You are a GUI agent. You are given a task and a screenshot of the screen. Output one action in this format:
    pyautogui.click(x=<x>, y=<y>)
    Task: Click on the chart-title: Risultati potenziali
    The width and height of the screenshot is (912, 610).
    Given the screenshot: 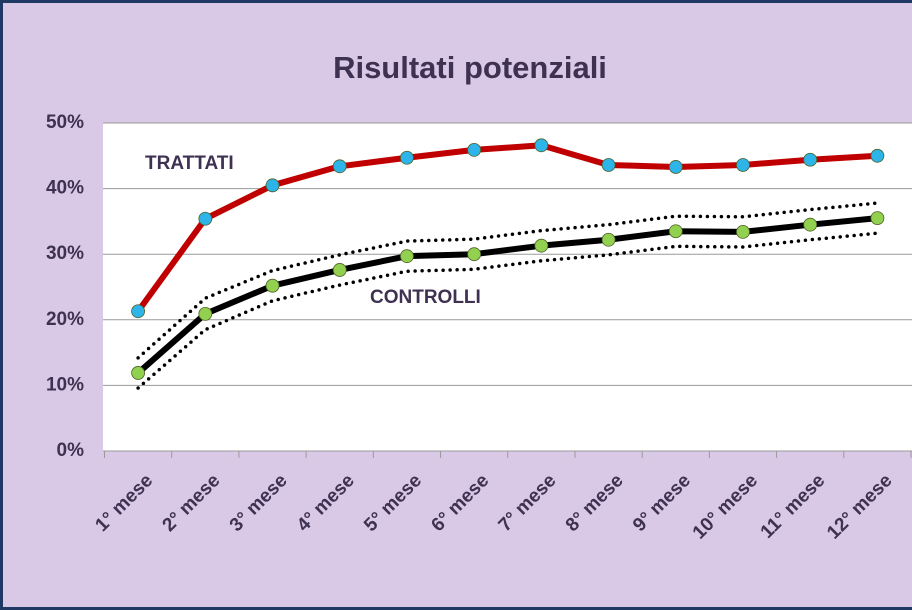 What is the action you would take?
    pyautogui.click(x=470, y=67)
    